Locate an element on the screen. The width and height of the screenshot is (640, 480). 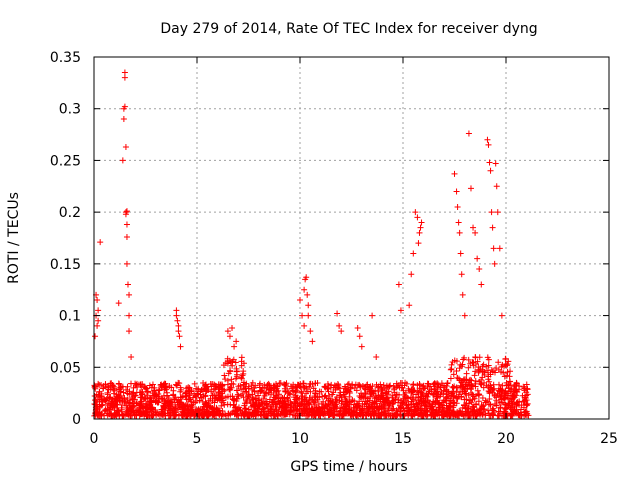
y-tick-label: 0.1 is located at coordinates (70, 317).